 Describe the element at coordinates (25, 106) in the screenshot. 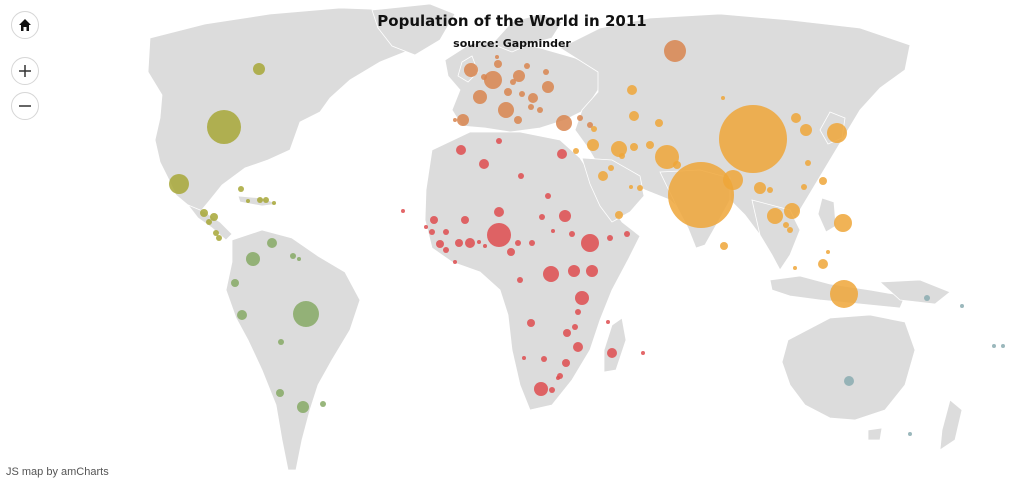

I see `zoom-out-button` at that location.